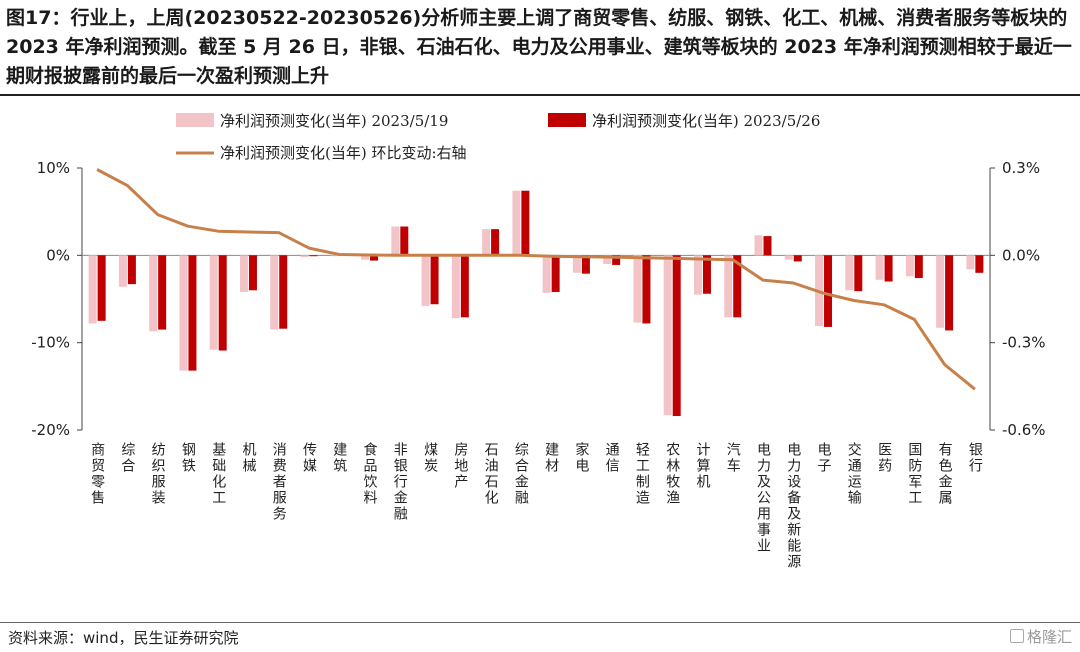  I want to click on category-label: 煤炭, so click(430, 458).